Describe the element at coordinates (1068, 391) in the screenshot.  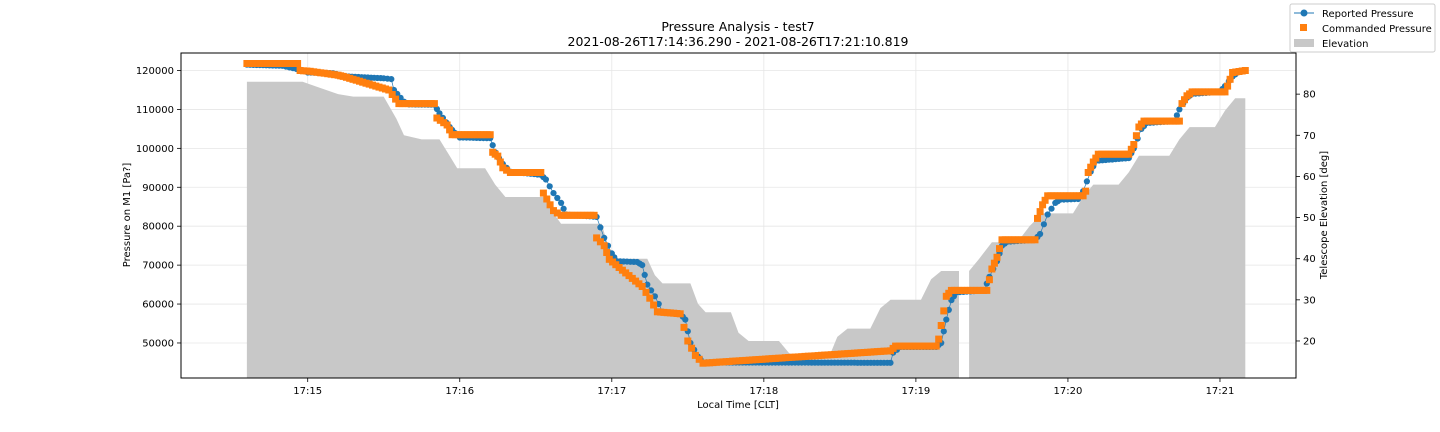
I see `x-tick-label: 17:20` at that location.